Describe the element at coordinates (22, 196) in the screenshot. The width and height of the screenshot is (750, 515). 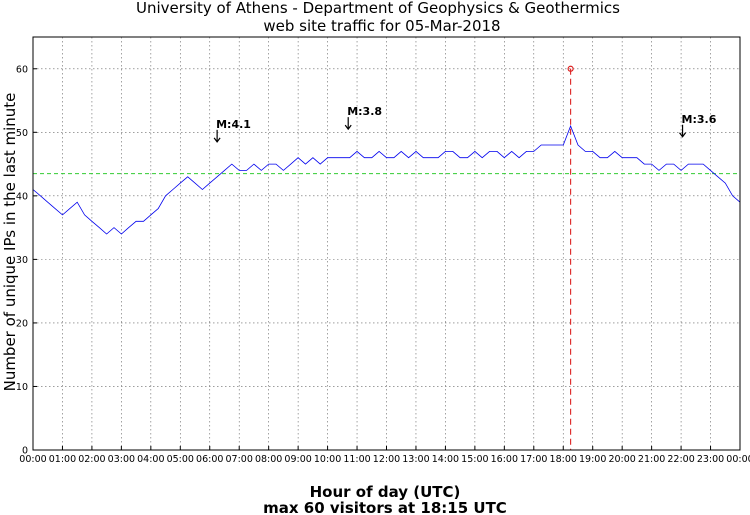
I see `y-tick-label: 40` at that location.